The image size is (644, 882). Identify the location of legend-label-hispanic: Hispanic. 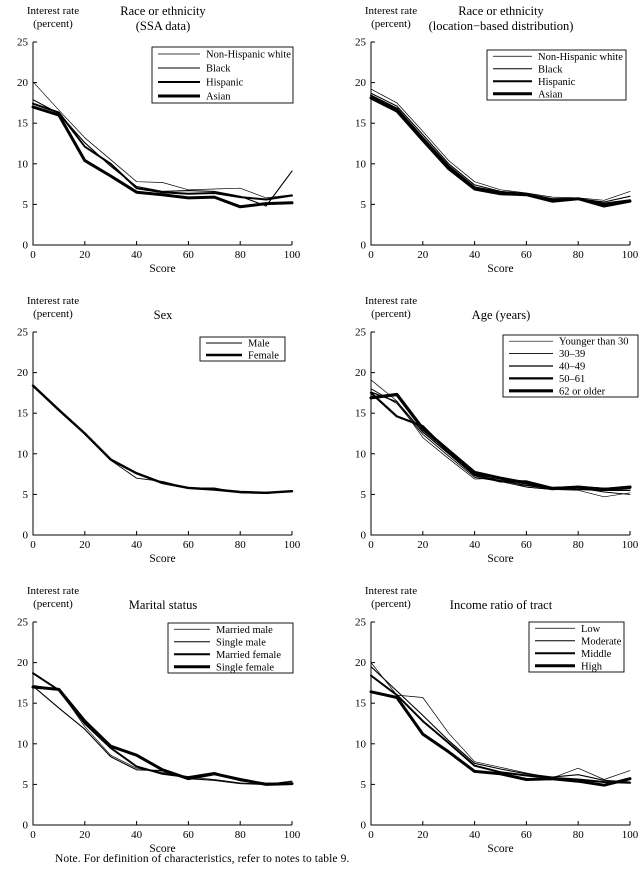
(225, 83).